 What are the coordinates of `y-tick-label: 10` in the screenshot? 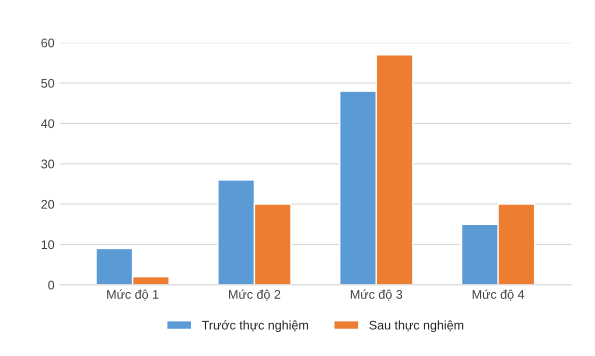 It's located at (48, 245).